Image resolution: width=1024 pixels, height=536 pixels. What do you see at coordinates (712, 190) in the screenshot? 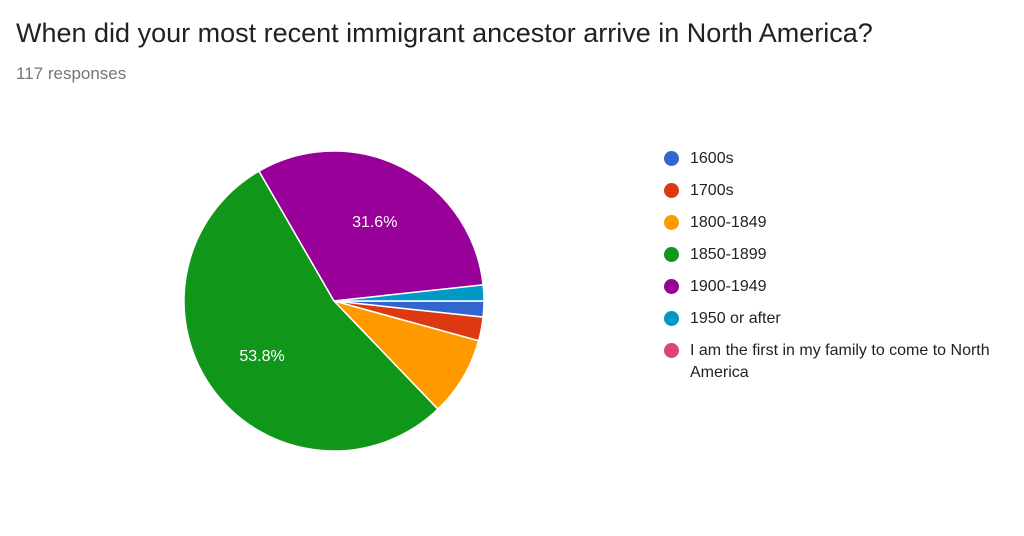
I see `legend-label: 1700s` at bounding box center [712, 190].